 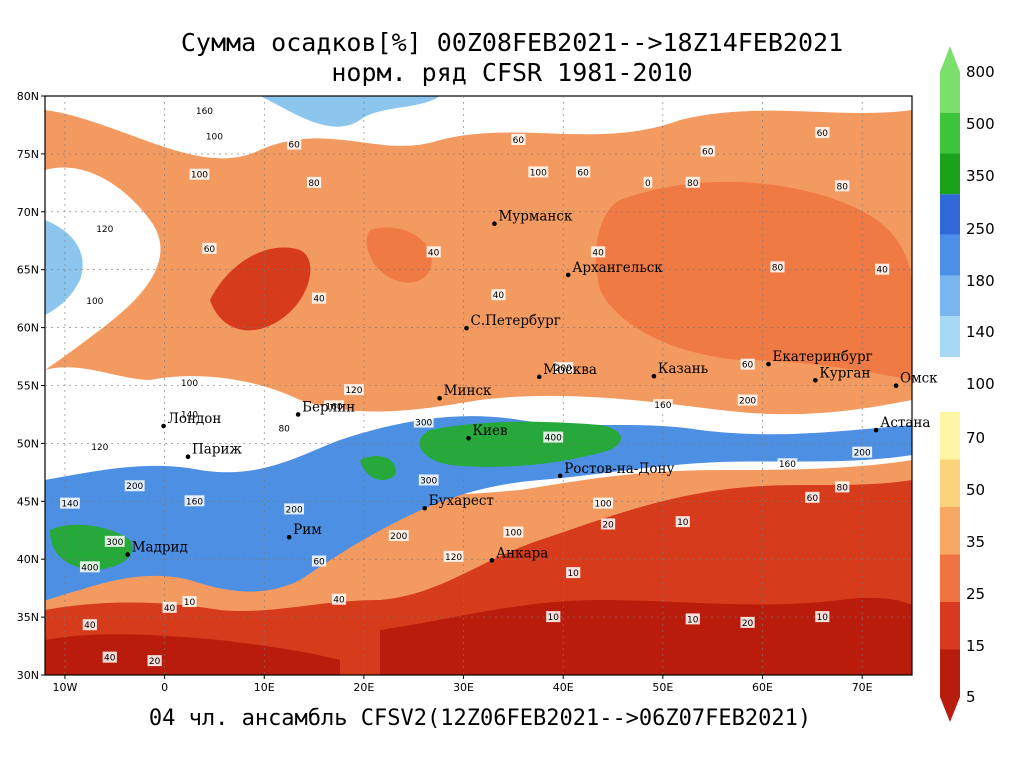 I want to click on lat-label: 50N, so click(x=28, y=443).